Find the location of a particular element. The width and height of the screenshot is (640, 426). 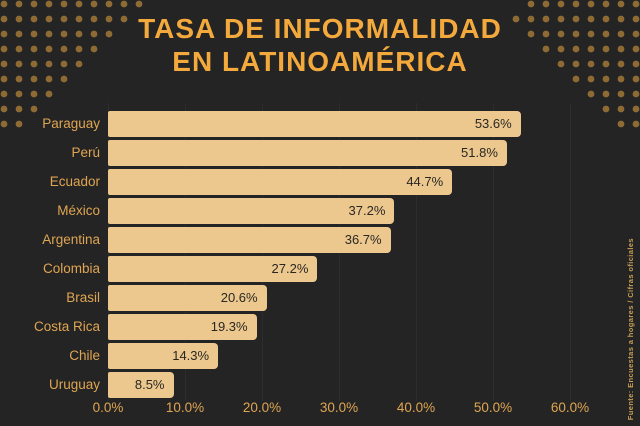

bar-row: Argentina 36.7% is located at coordinates (320, 240).